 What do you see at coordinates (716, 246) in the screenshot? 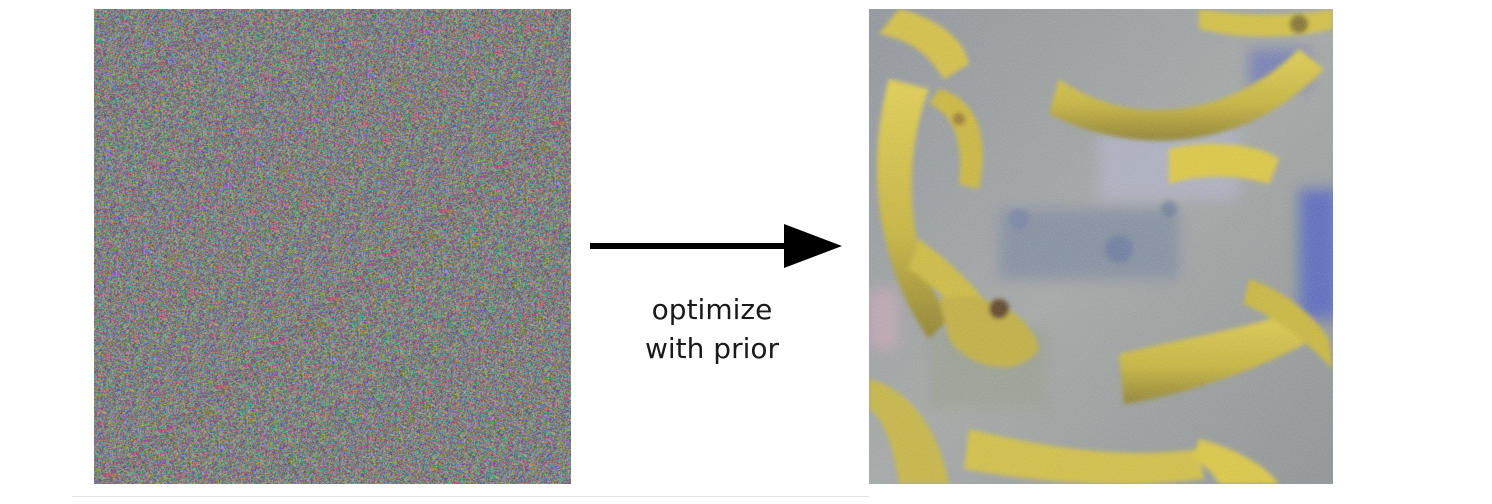
I see `right-arrow-icon` at bounding box center [716, 246].